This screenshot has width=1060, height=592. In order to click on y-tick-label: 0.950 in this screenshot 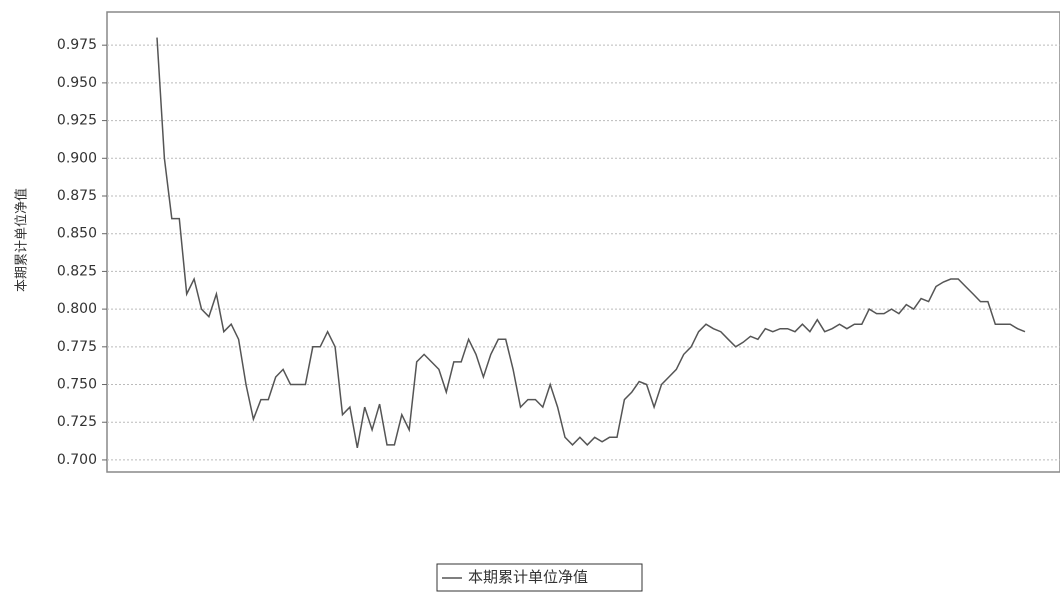, I will do `click(77, 83)`.